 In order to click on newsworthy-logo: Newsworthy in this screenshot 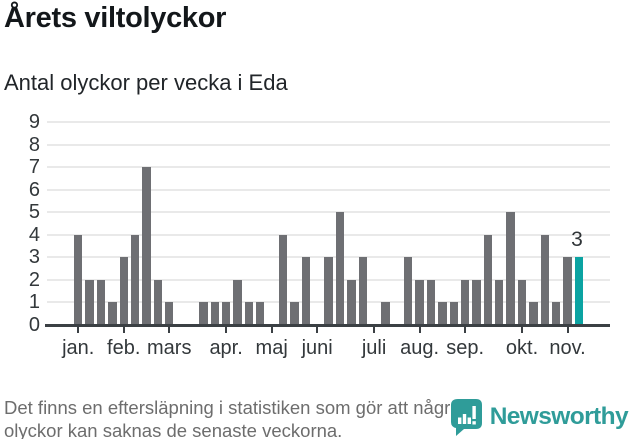, I will do `click(539, 417)`.